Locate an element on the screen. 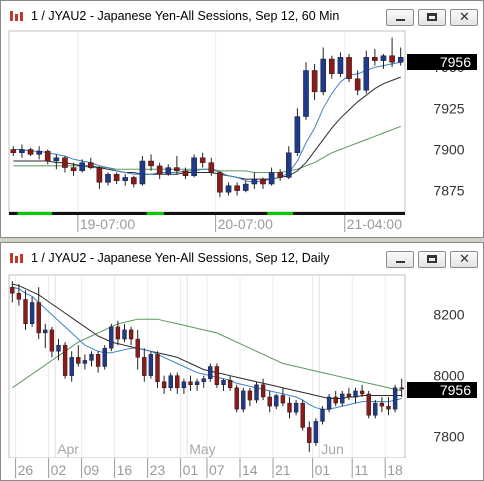 This screenshot has height=481, width=484. x-tick-label: 11 is located at coordinates (361, 470).